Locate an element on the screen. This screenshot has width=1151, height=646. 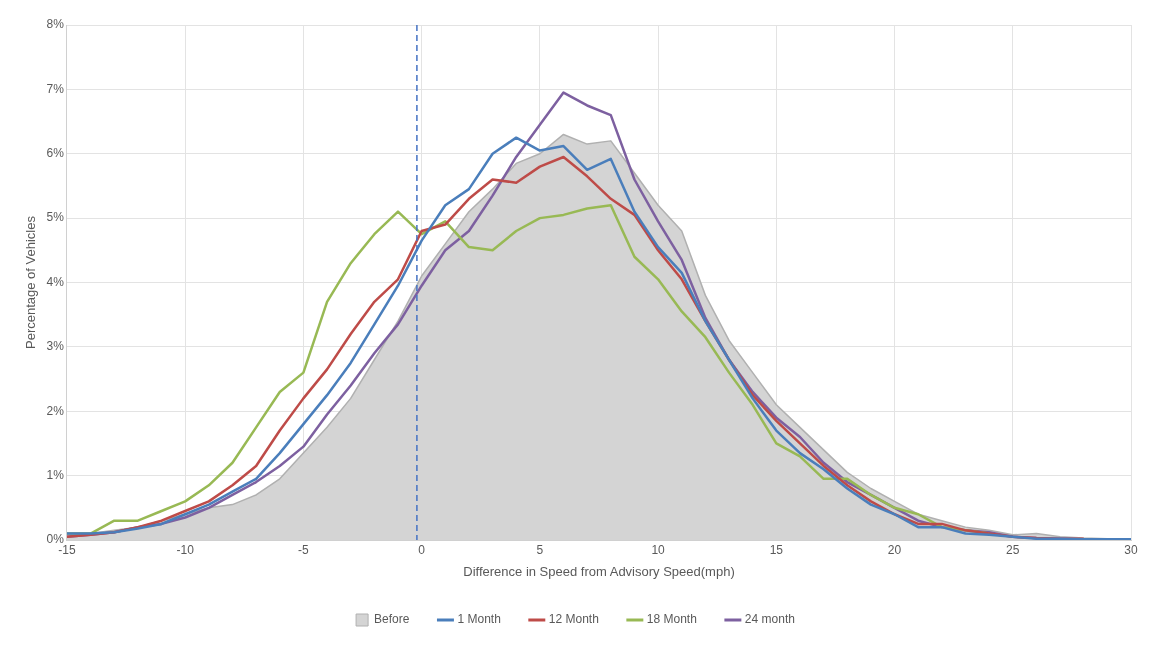
legend-label: 1 Month is located at coordinates (479, 619).